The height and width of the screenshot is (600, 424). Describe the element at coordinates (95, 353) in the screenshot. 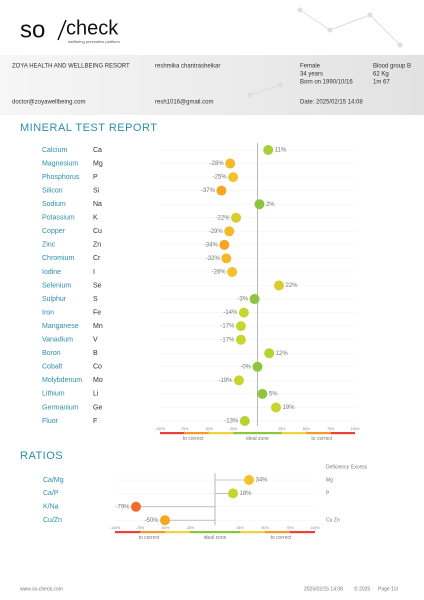

I see `symbol-label: B` at that location.